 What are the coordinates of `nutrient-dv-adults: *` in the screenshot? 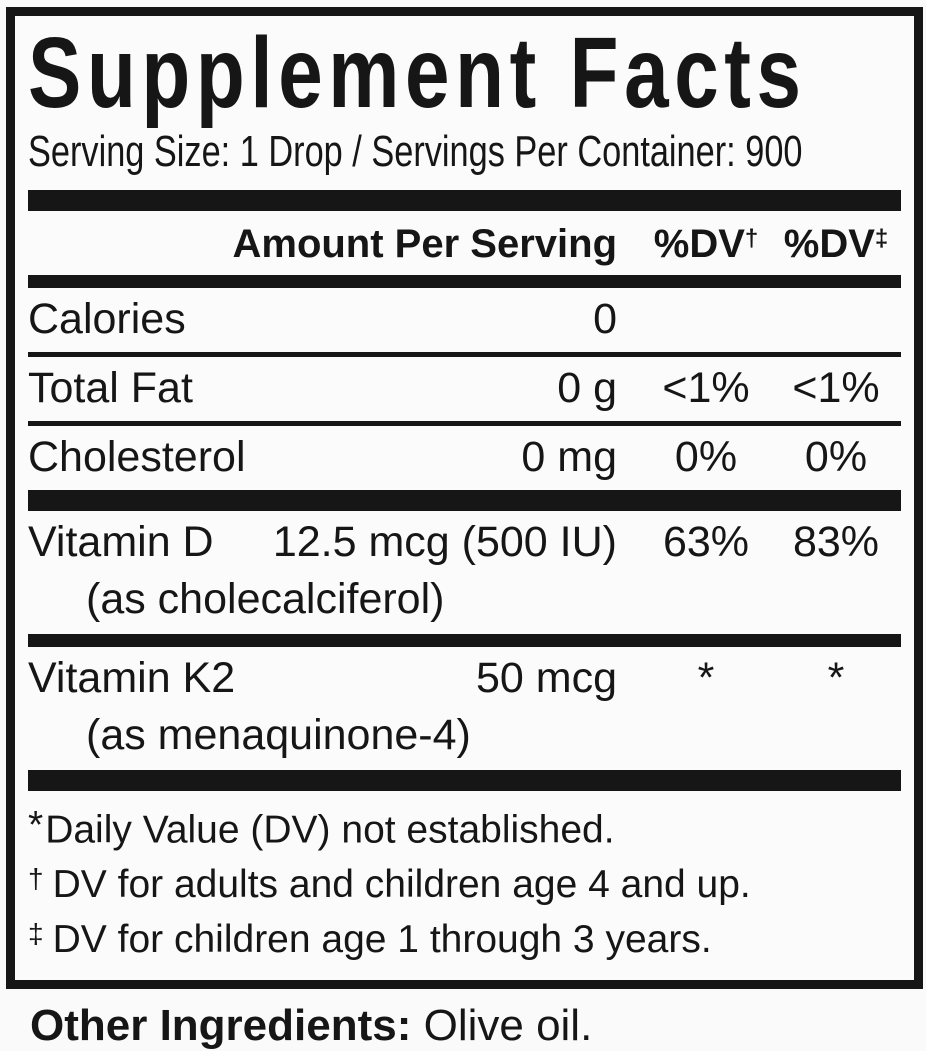 It's located at (706, 678).